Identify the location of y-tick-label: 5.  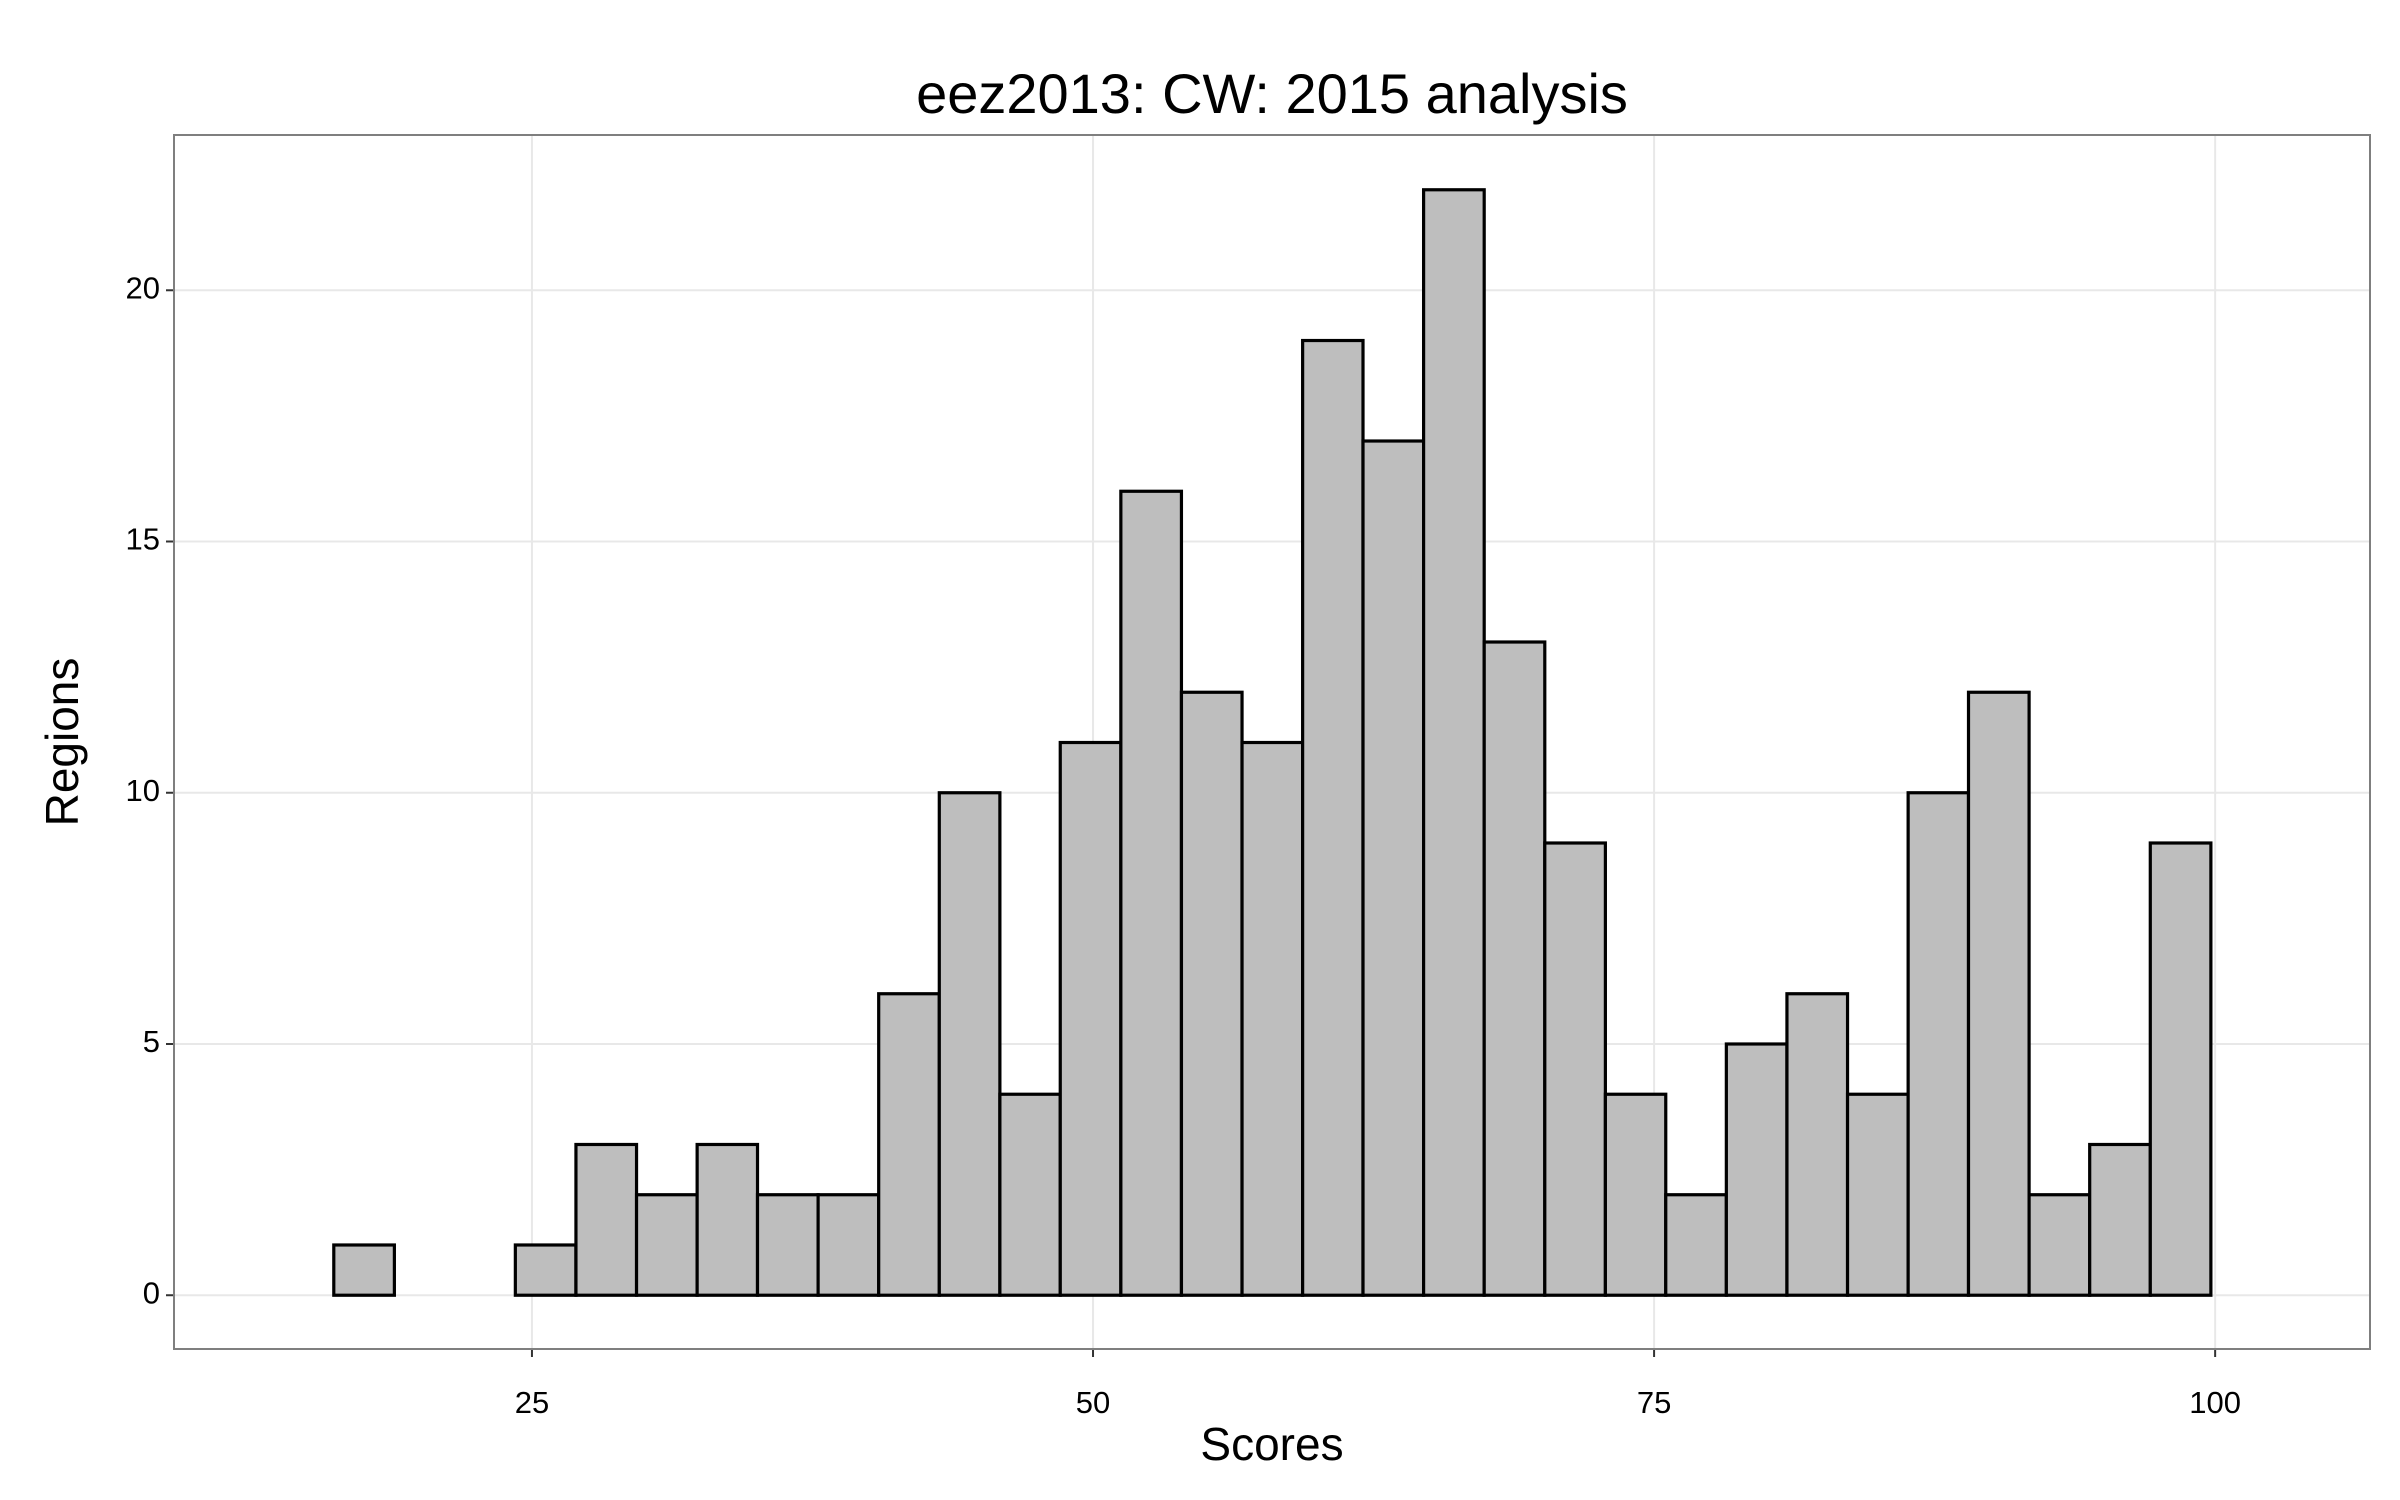
(151, 1041).